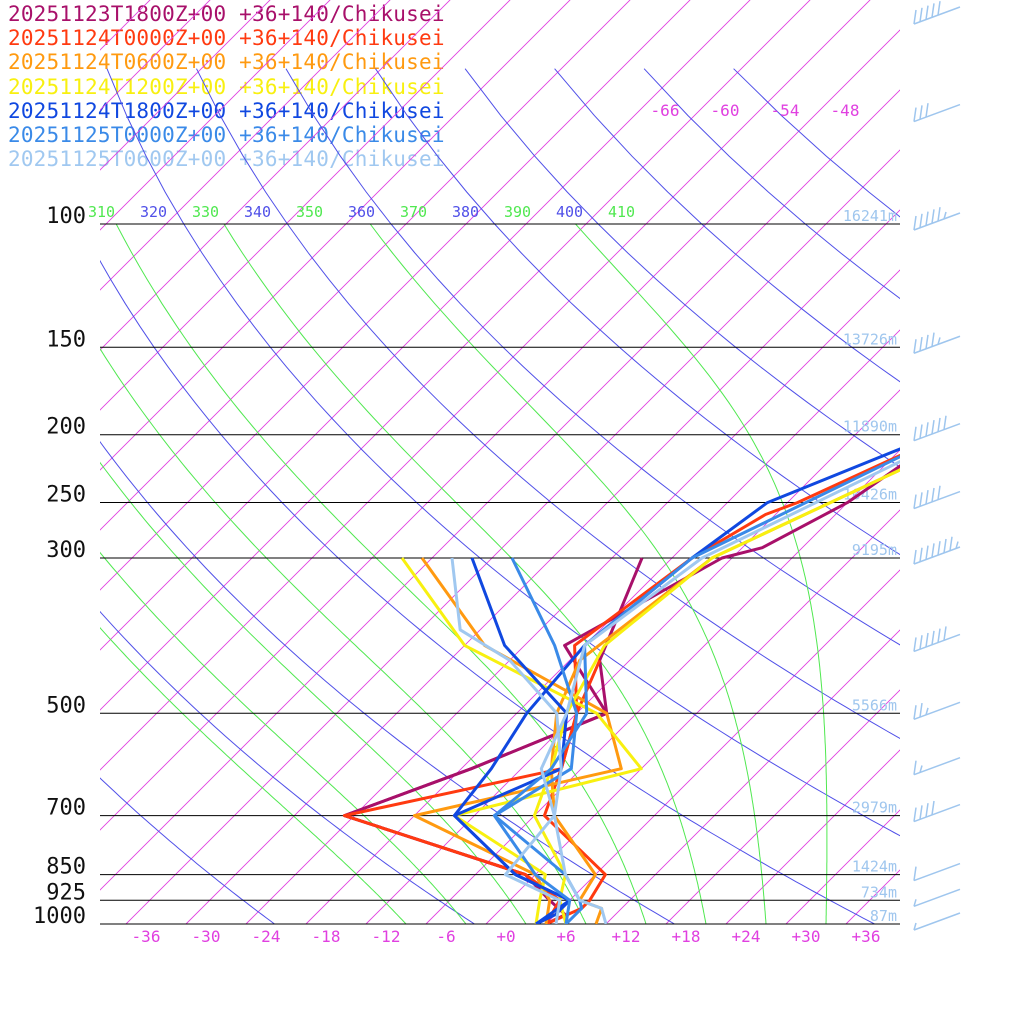 Image resolution: width=1024 pixels, height=1024 pixels. What do you see at coordinates (517, 212) in the screenshot?
I see `theta-label: 390` at bounding box center [517, 212].